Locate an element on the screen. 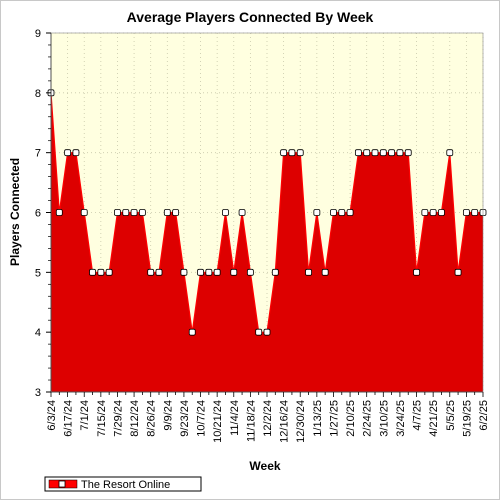 This screenshot has width=500, height=500. x-tick-label: 8/12/24 is located at coordinates (135, 418).